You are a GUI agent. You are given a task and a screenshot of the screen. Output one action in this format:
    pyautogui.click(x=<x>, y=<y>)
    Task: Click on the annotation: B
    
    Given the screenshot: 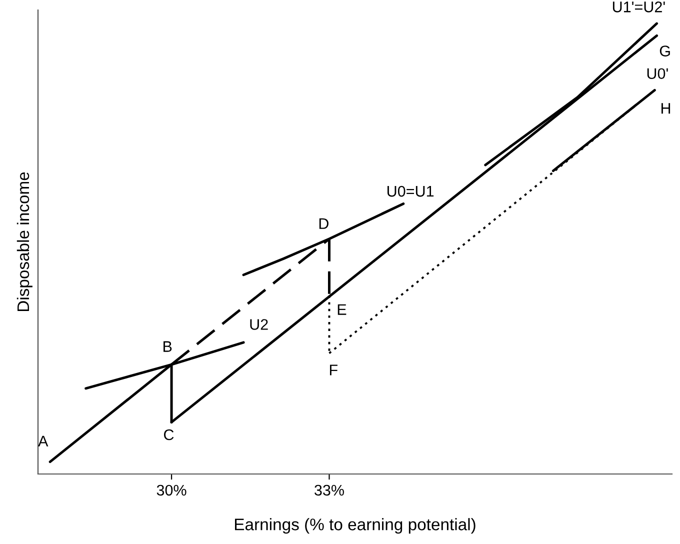 What is the action you would take?
    pyautogui.click(x=168, y=346)
    